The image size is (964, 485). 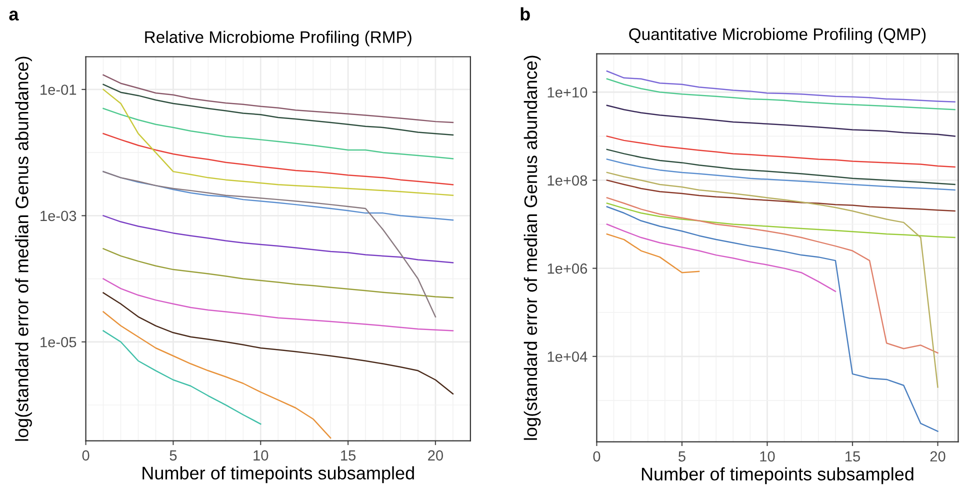 What do you see at coordinates (777, 36) in the screenshot?
I see `chart-title: Quantitative Microbiome Profiling (QMP)` at bounding box center [777, 36].